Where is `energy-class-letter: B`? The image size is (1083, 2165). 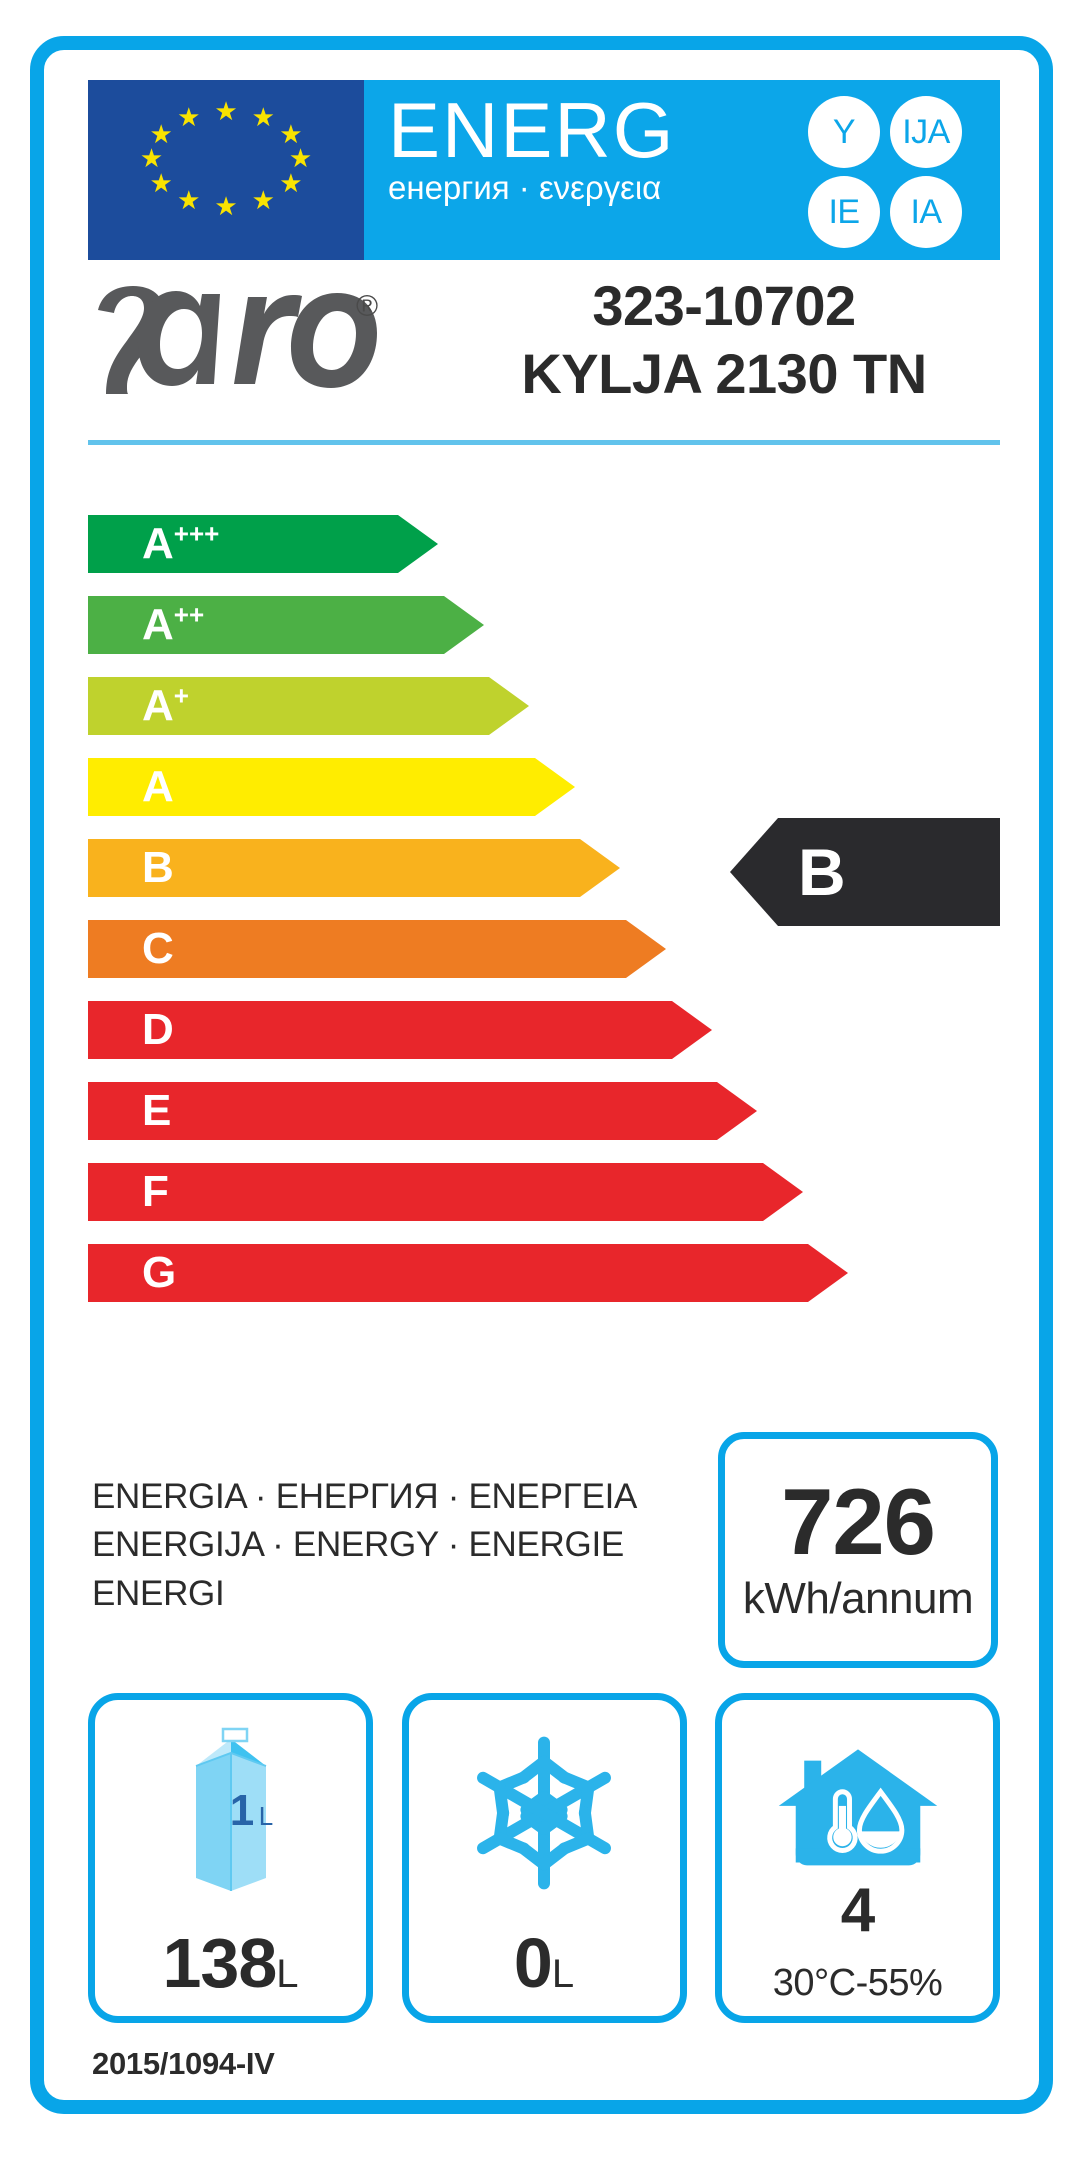
energy-class-letter: B is located at coordinates (158, 867).